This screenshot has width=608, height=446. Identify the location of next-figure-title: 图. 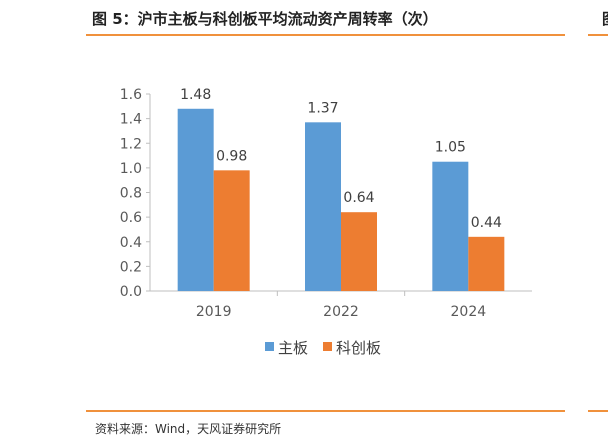
(605, 18).